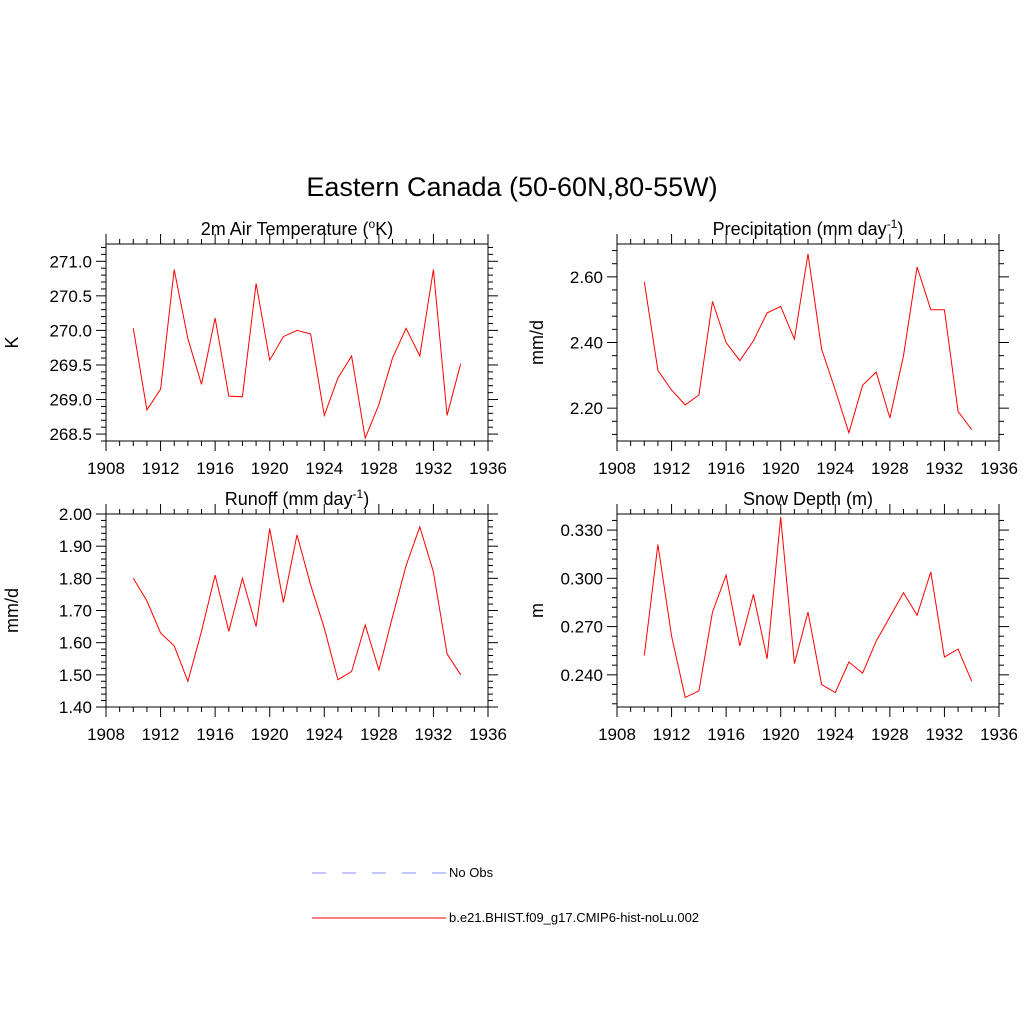 The image size is (1024, 1024). What do you see at coordinates (297, 498) in the screenshot?
I see `panel-title: Runoff (mm day-1)` at bounding box center [297, 498].